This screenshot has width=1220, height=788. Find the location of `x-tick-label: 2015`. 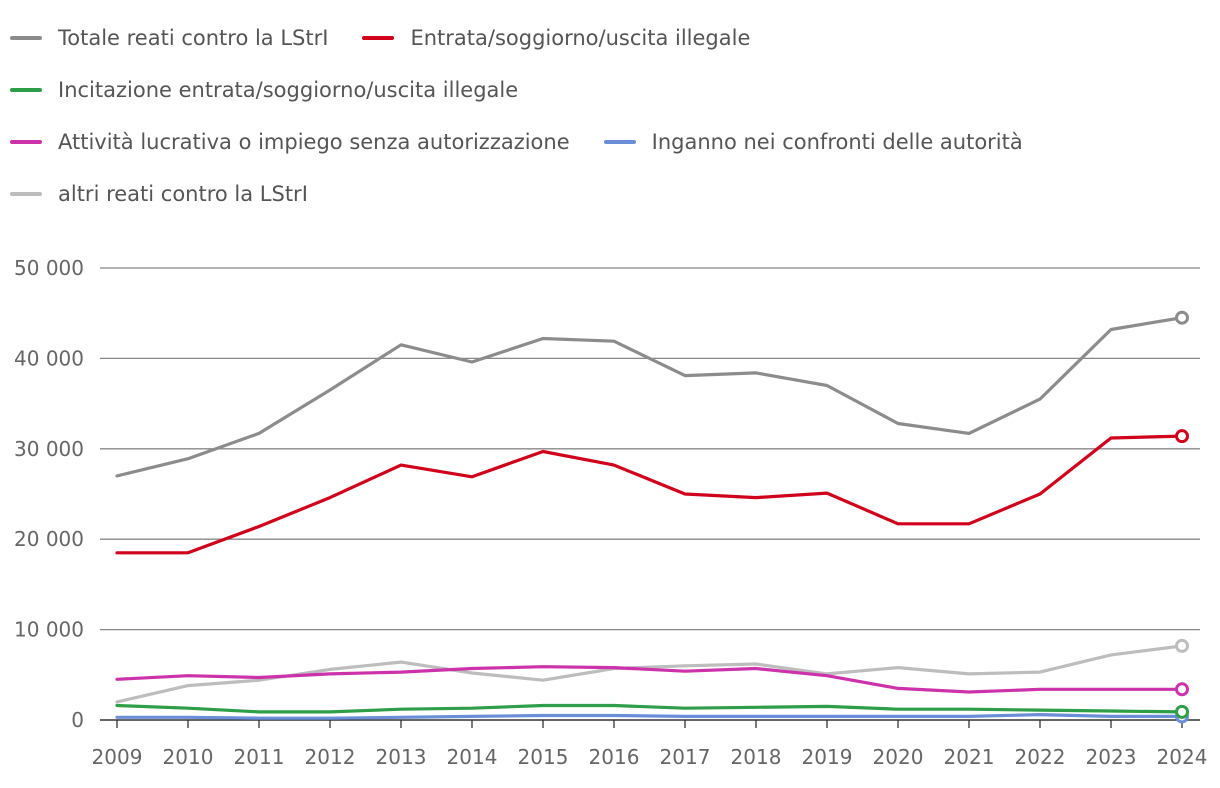

x-tick-label: 2015 is located at coordinates (543, 757).